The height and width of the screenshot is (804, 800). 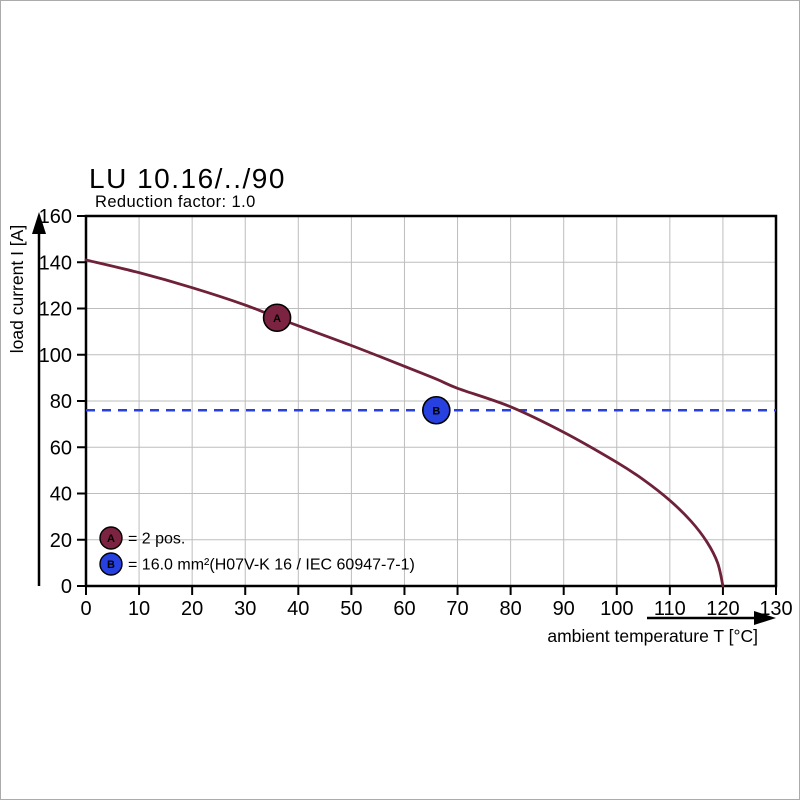 I want to click on x-tick-label: 40, so click(x=298, y=609).